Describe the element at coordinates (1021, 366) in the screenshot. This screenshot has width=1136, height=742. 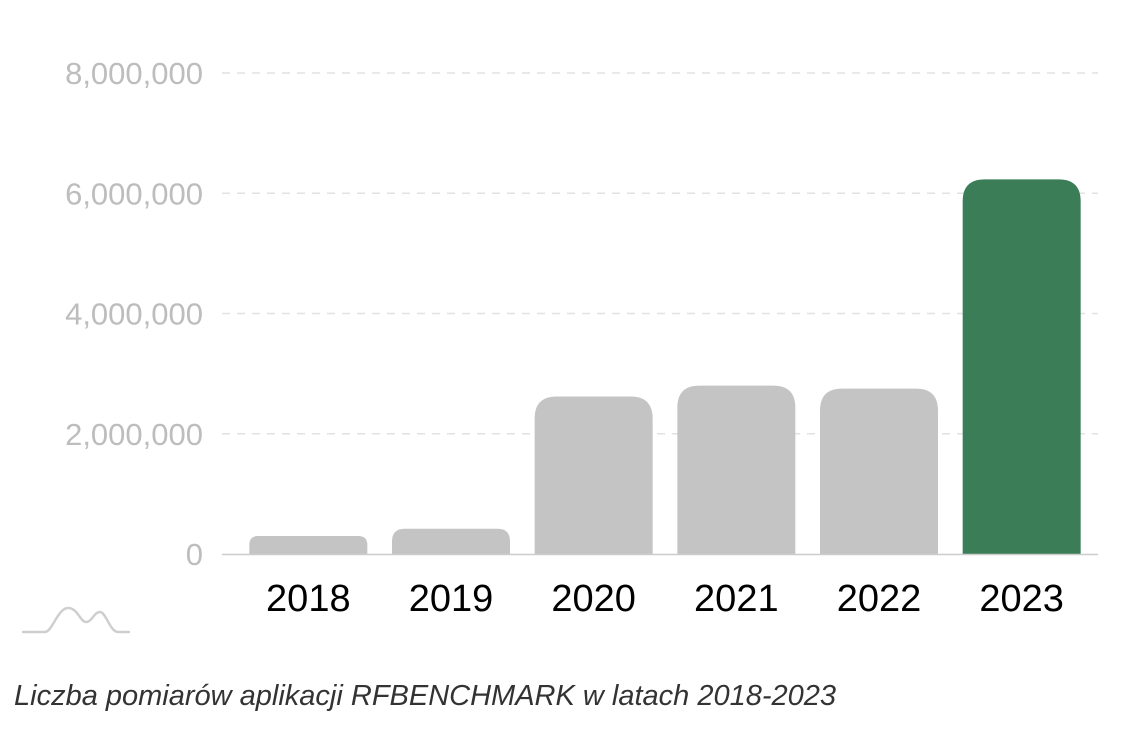
I see `bar-2023` at that location.